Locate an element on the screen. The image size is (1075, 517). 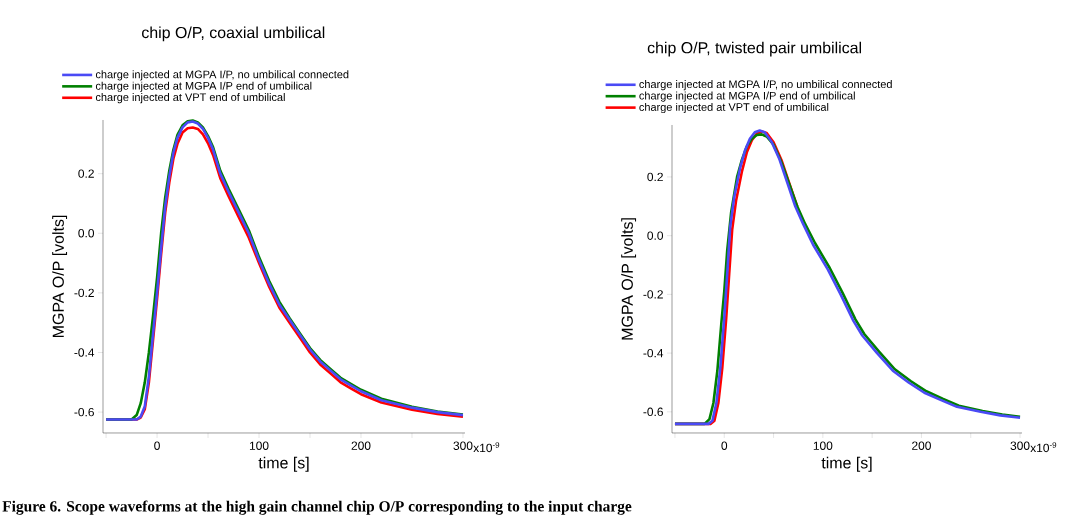
text: Figure 6. Scope waveforms at the high gain channel chip O/P corresponding to the input charge is located at coordinates (317, 507).